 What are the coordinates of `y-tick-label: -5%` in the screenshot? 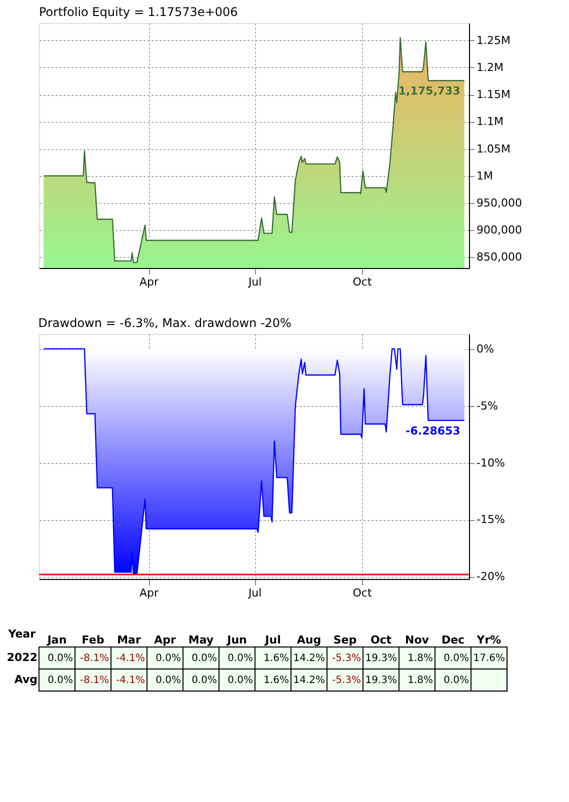 It's located at (487, 405).